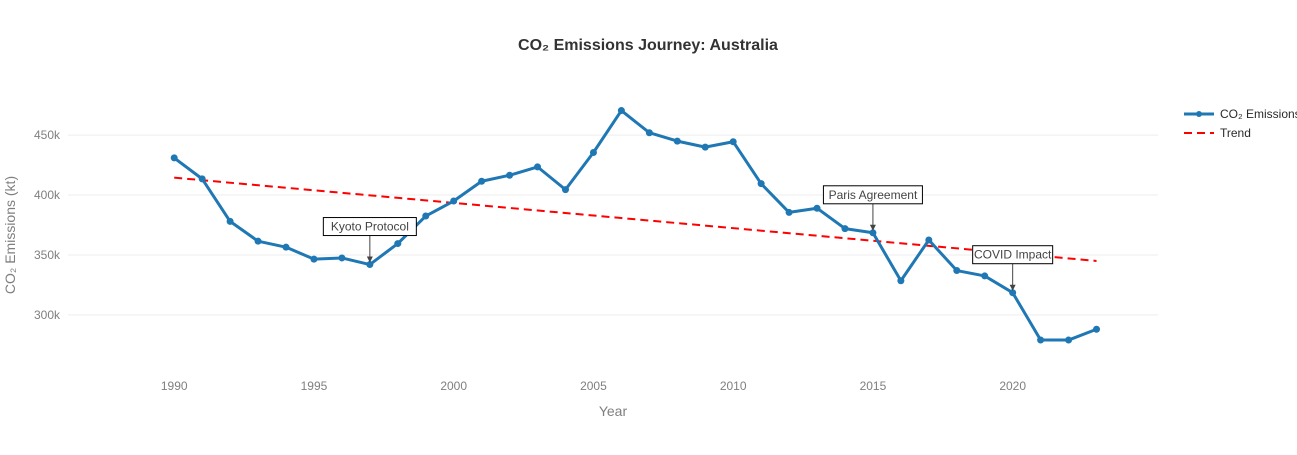 Image resolution: width=1297 pixels, height=455 pixels. What do you see at coordinates (613, 411) in the screenshot?
I see `x-axis-title: Year` at bounding box center [613, 411].